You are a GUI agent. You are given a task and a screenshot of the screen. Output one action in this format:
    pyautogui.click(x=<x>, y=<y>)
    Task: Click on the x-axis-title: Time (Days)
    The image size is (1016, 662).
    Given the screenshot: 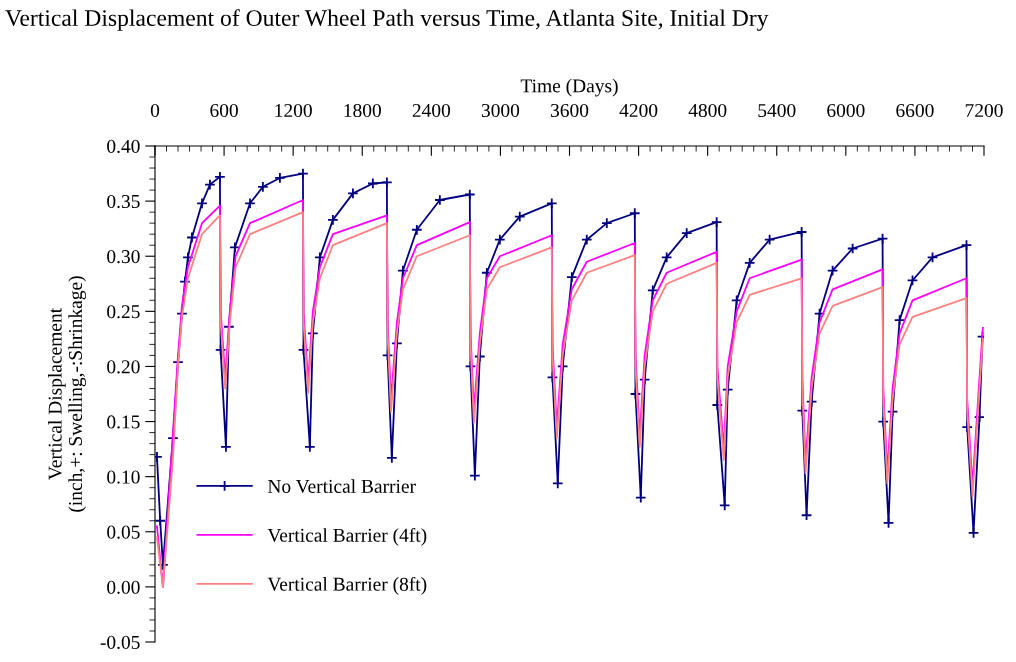 What is the action you would take?
    pyautogui.click(x=569, y=87)
    